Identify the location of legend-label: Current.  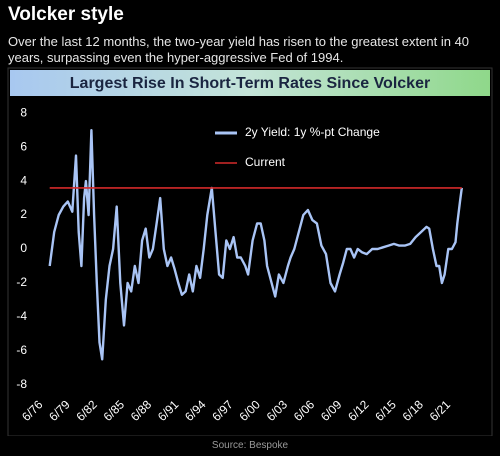
(265, 162).